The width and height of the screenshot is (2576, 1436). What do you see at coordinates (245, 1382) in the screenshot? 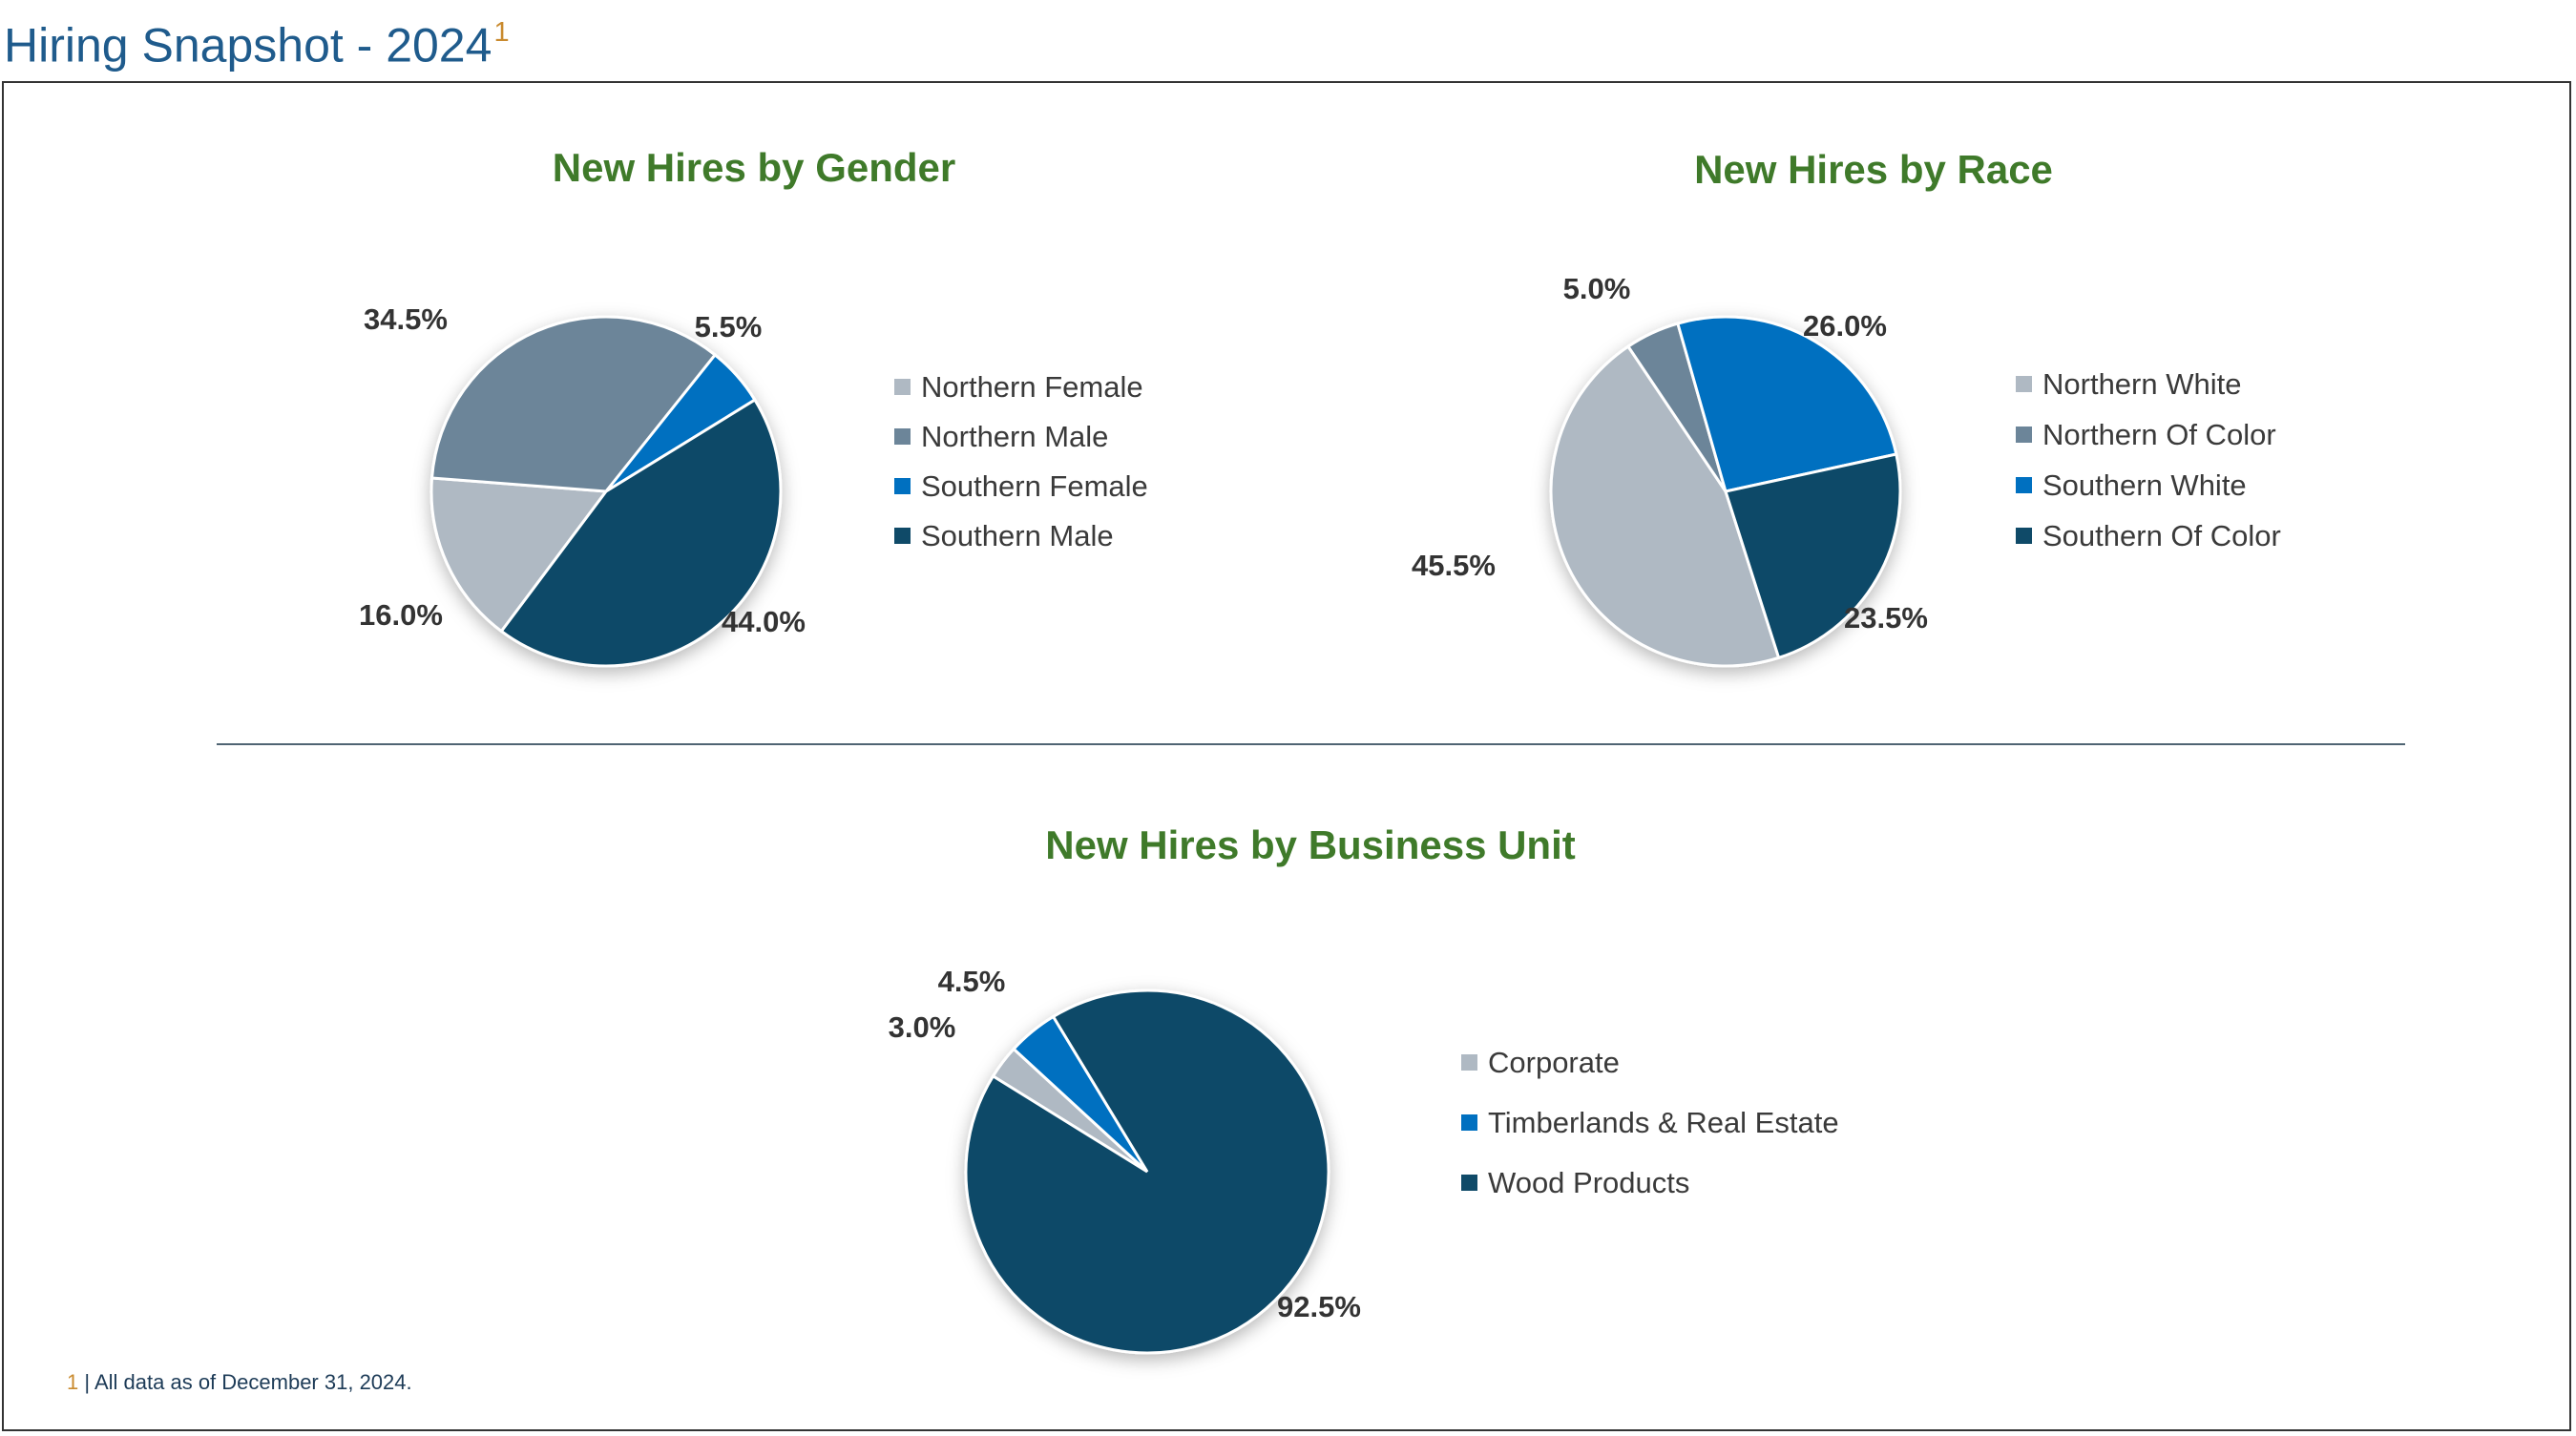
I see `footnote-text: | All data as of December 31, 2024.` at bounding box center [245, 1382].